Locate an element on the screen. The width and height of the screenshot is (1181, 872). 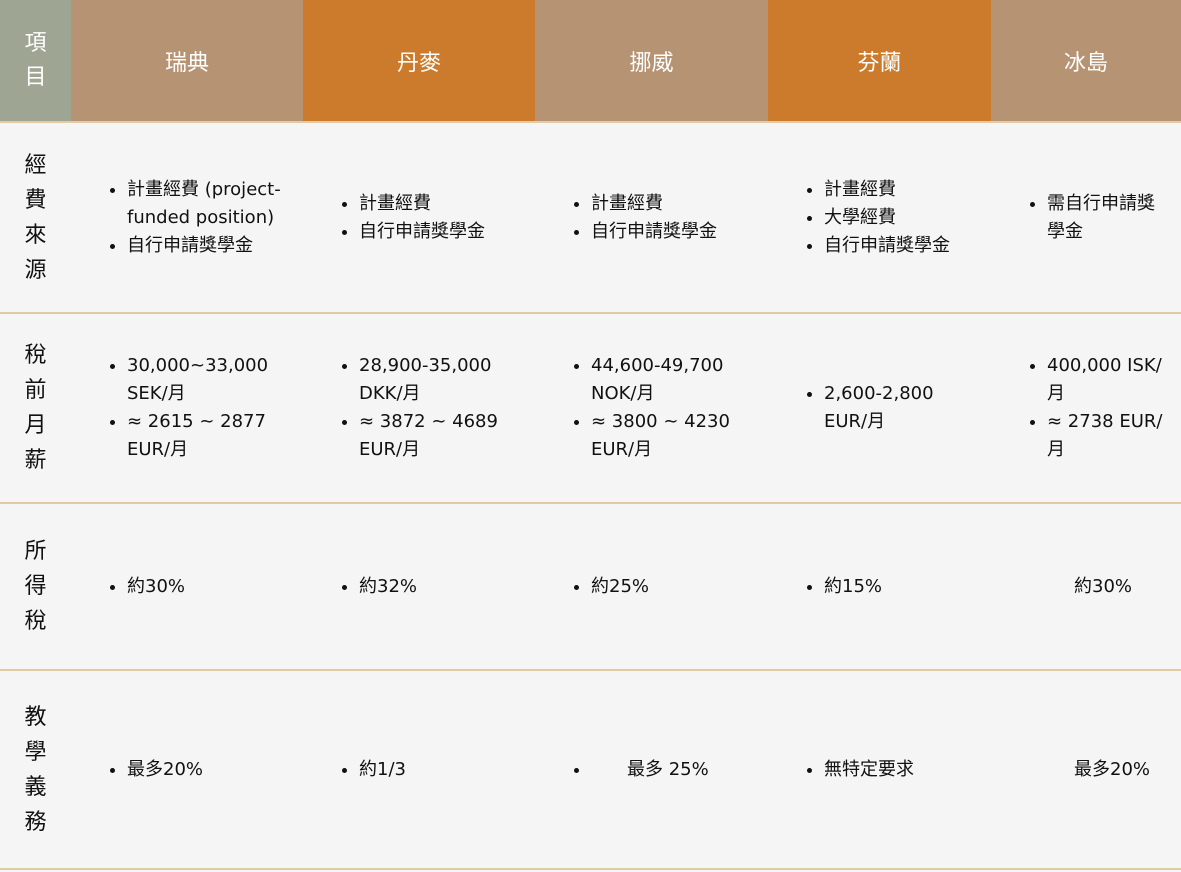
bullet-list: 約25% is located at coordinates (661, 587).